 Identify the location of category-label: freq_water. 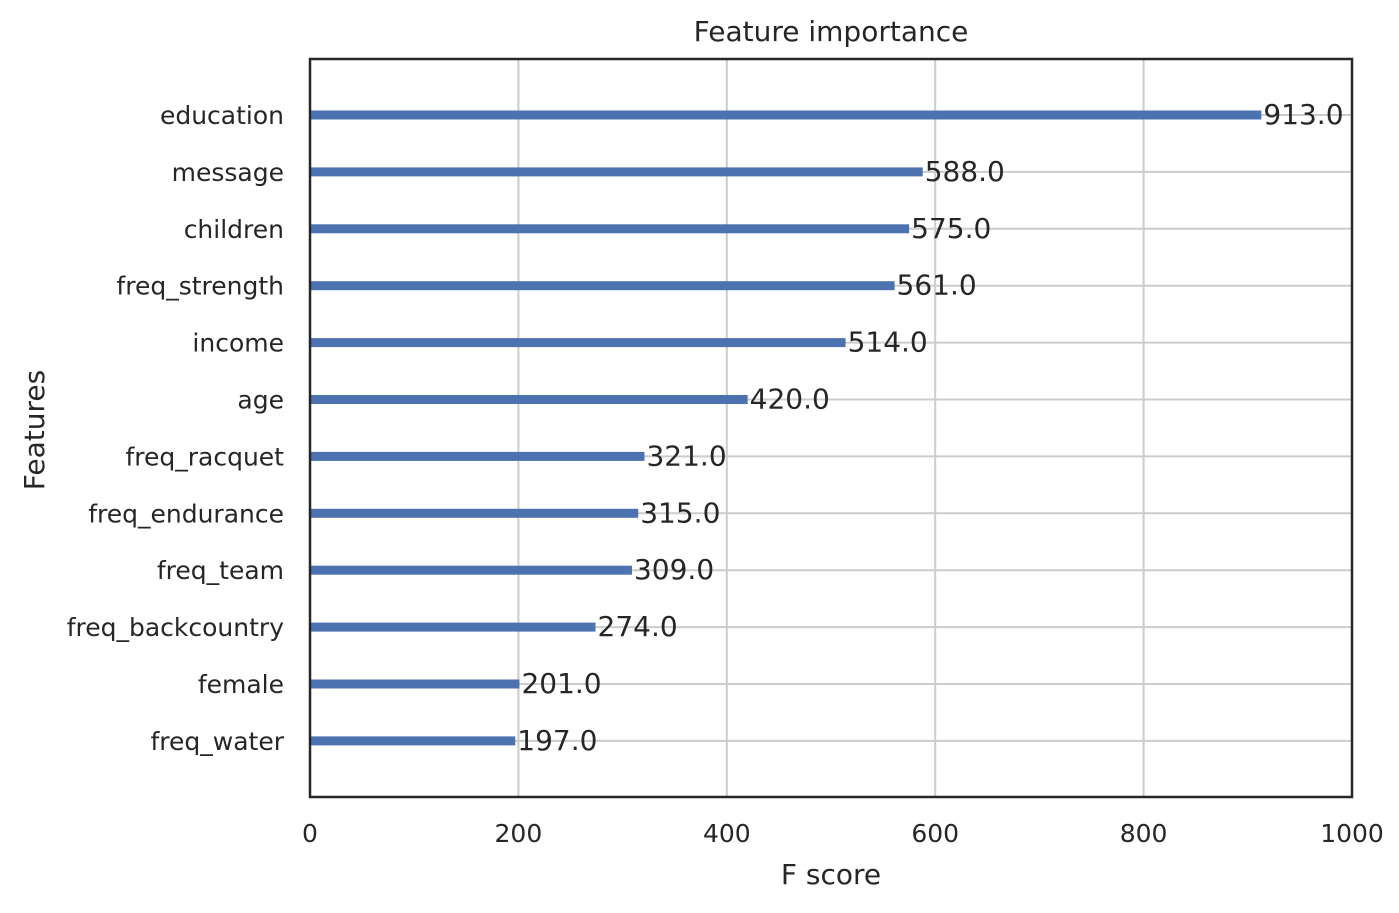
(217, 741).